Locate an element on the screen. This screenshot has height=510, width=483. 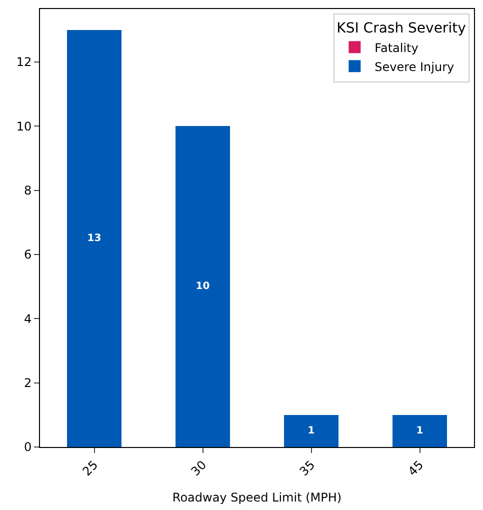
y-tick-label: 6 is located at coordinates (28, 255).